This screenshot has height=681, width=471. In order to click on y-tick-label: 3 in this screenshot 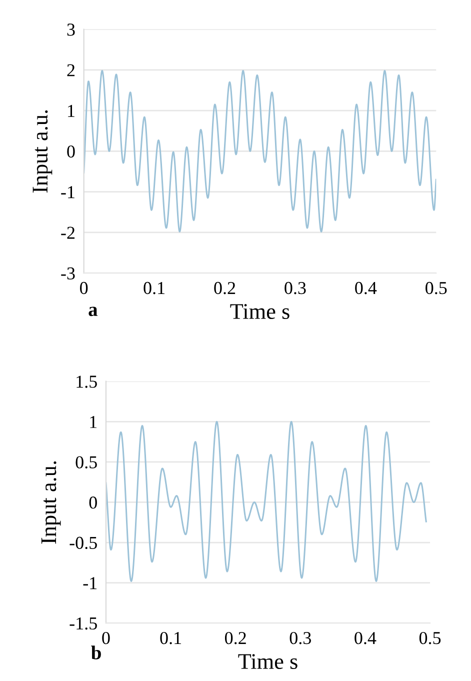, I will do `click(71, 30)`.